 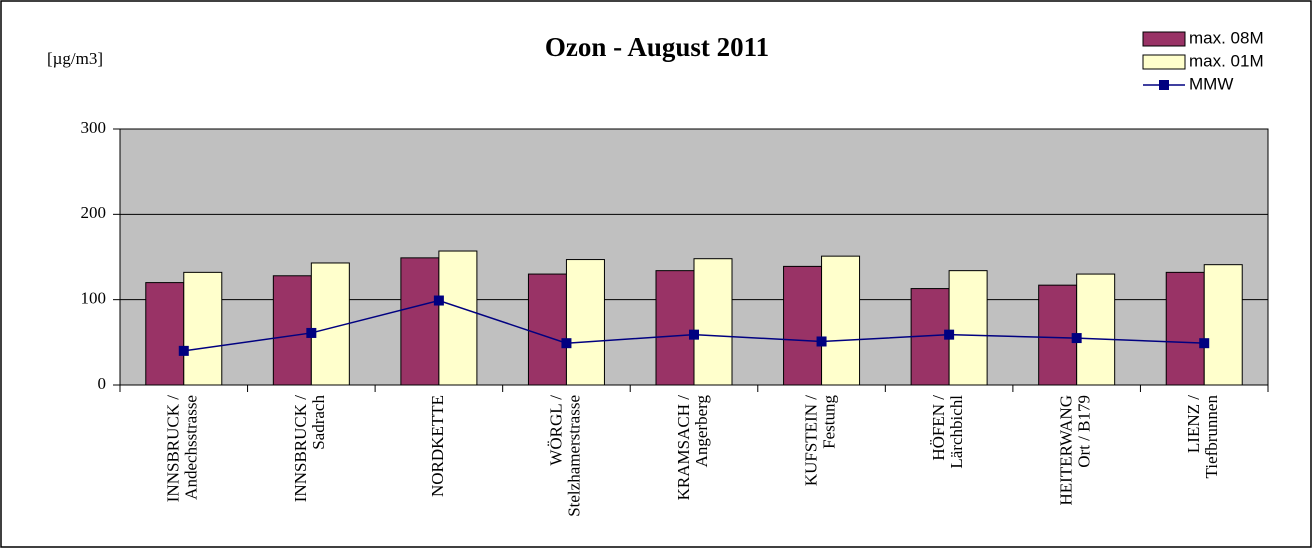 I want to click on x-tick-label: WÖRGL /, so click(x=555, y=430).